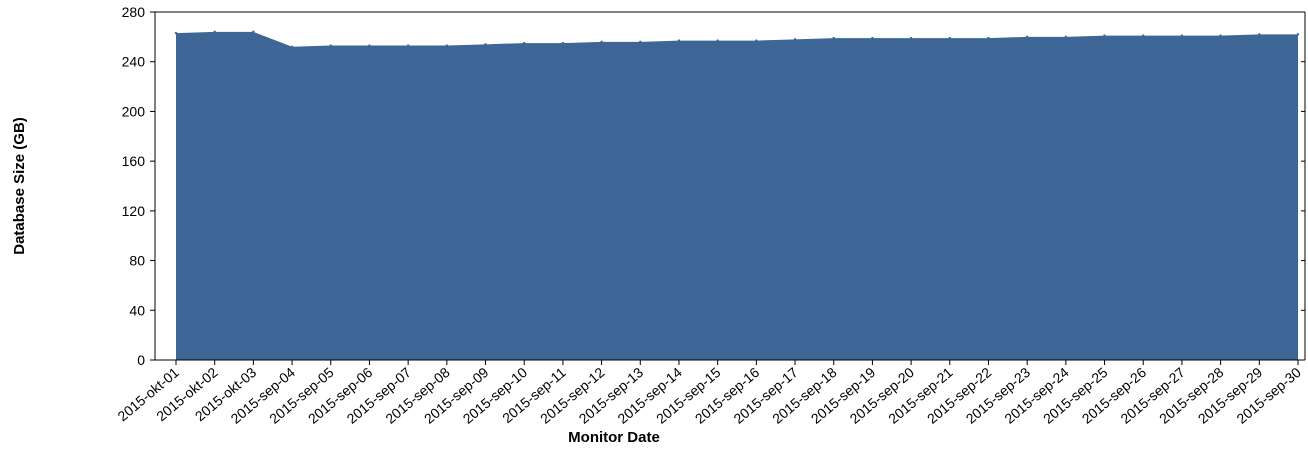 The image size is (1308, 464). Describe the element at coordinates (134, 161) in the screenshot. I see `y-tick-label-160: 160` at that location.